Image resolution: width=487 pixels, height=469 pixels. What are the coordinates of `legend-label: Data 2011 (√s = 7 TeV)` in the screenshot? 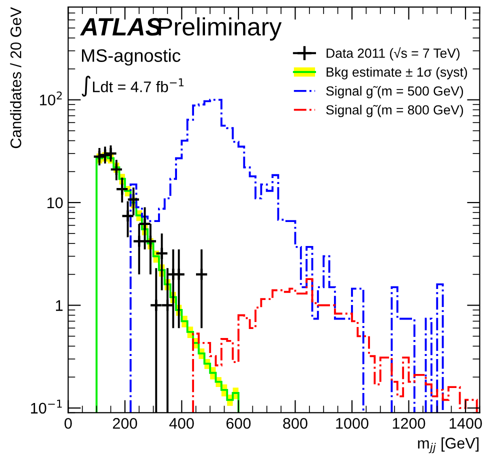 It's located at (393, 53).